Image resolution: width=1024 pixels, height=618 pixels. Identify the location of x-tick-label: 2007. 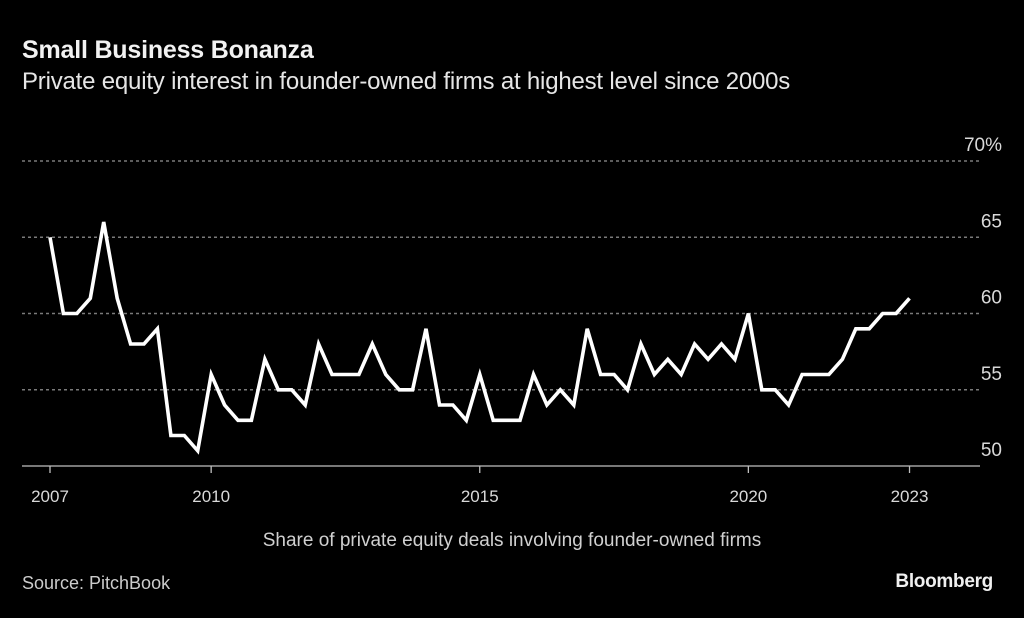
(50, 496).